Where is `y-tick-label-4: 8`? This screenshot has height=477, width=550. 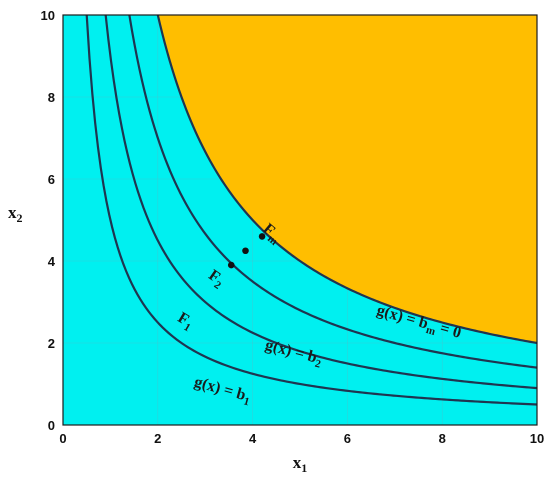 y-tick-label-4: 8 is located at coordinates (51, 97).